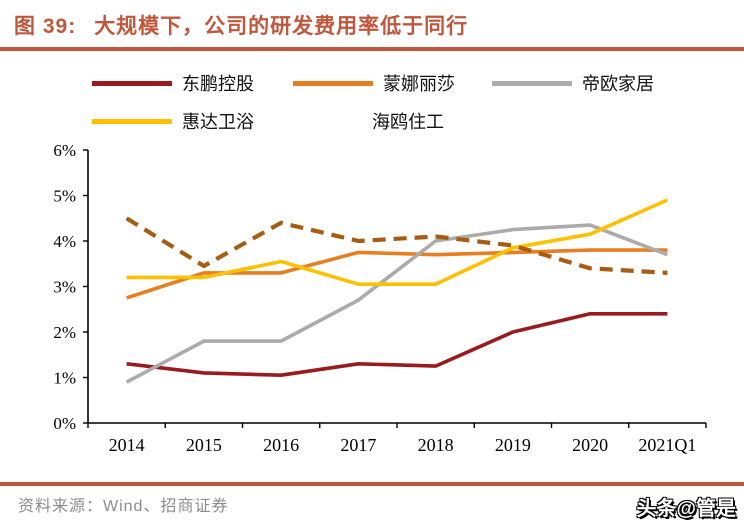  I want to click on x-tick-label: 2021Q1, so click(667, 445).